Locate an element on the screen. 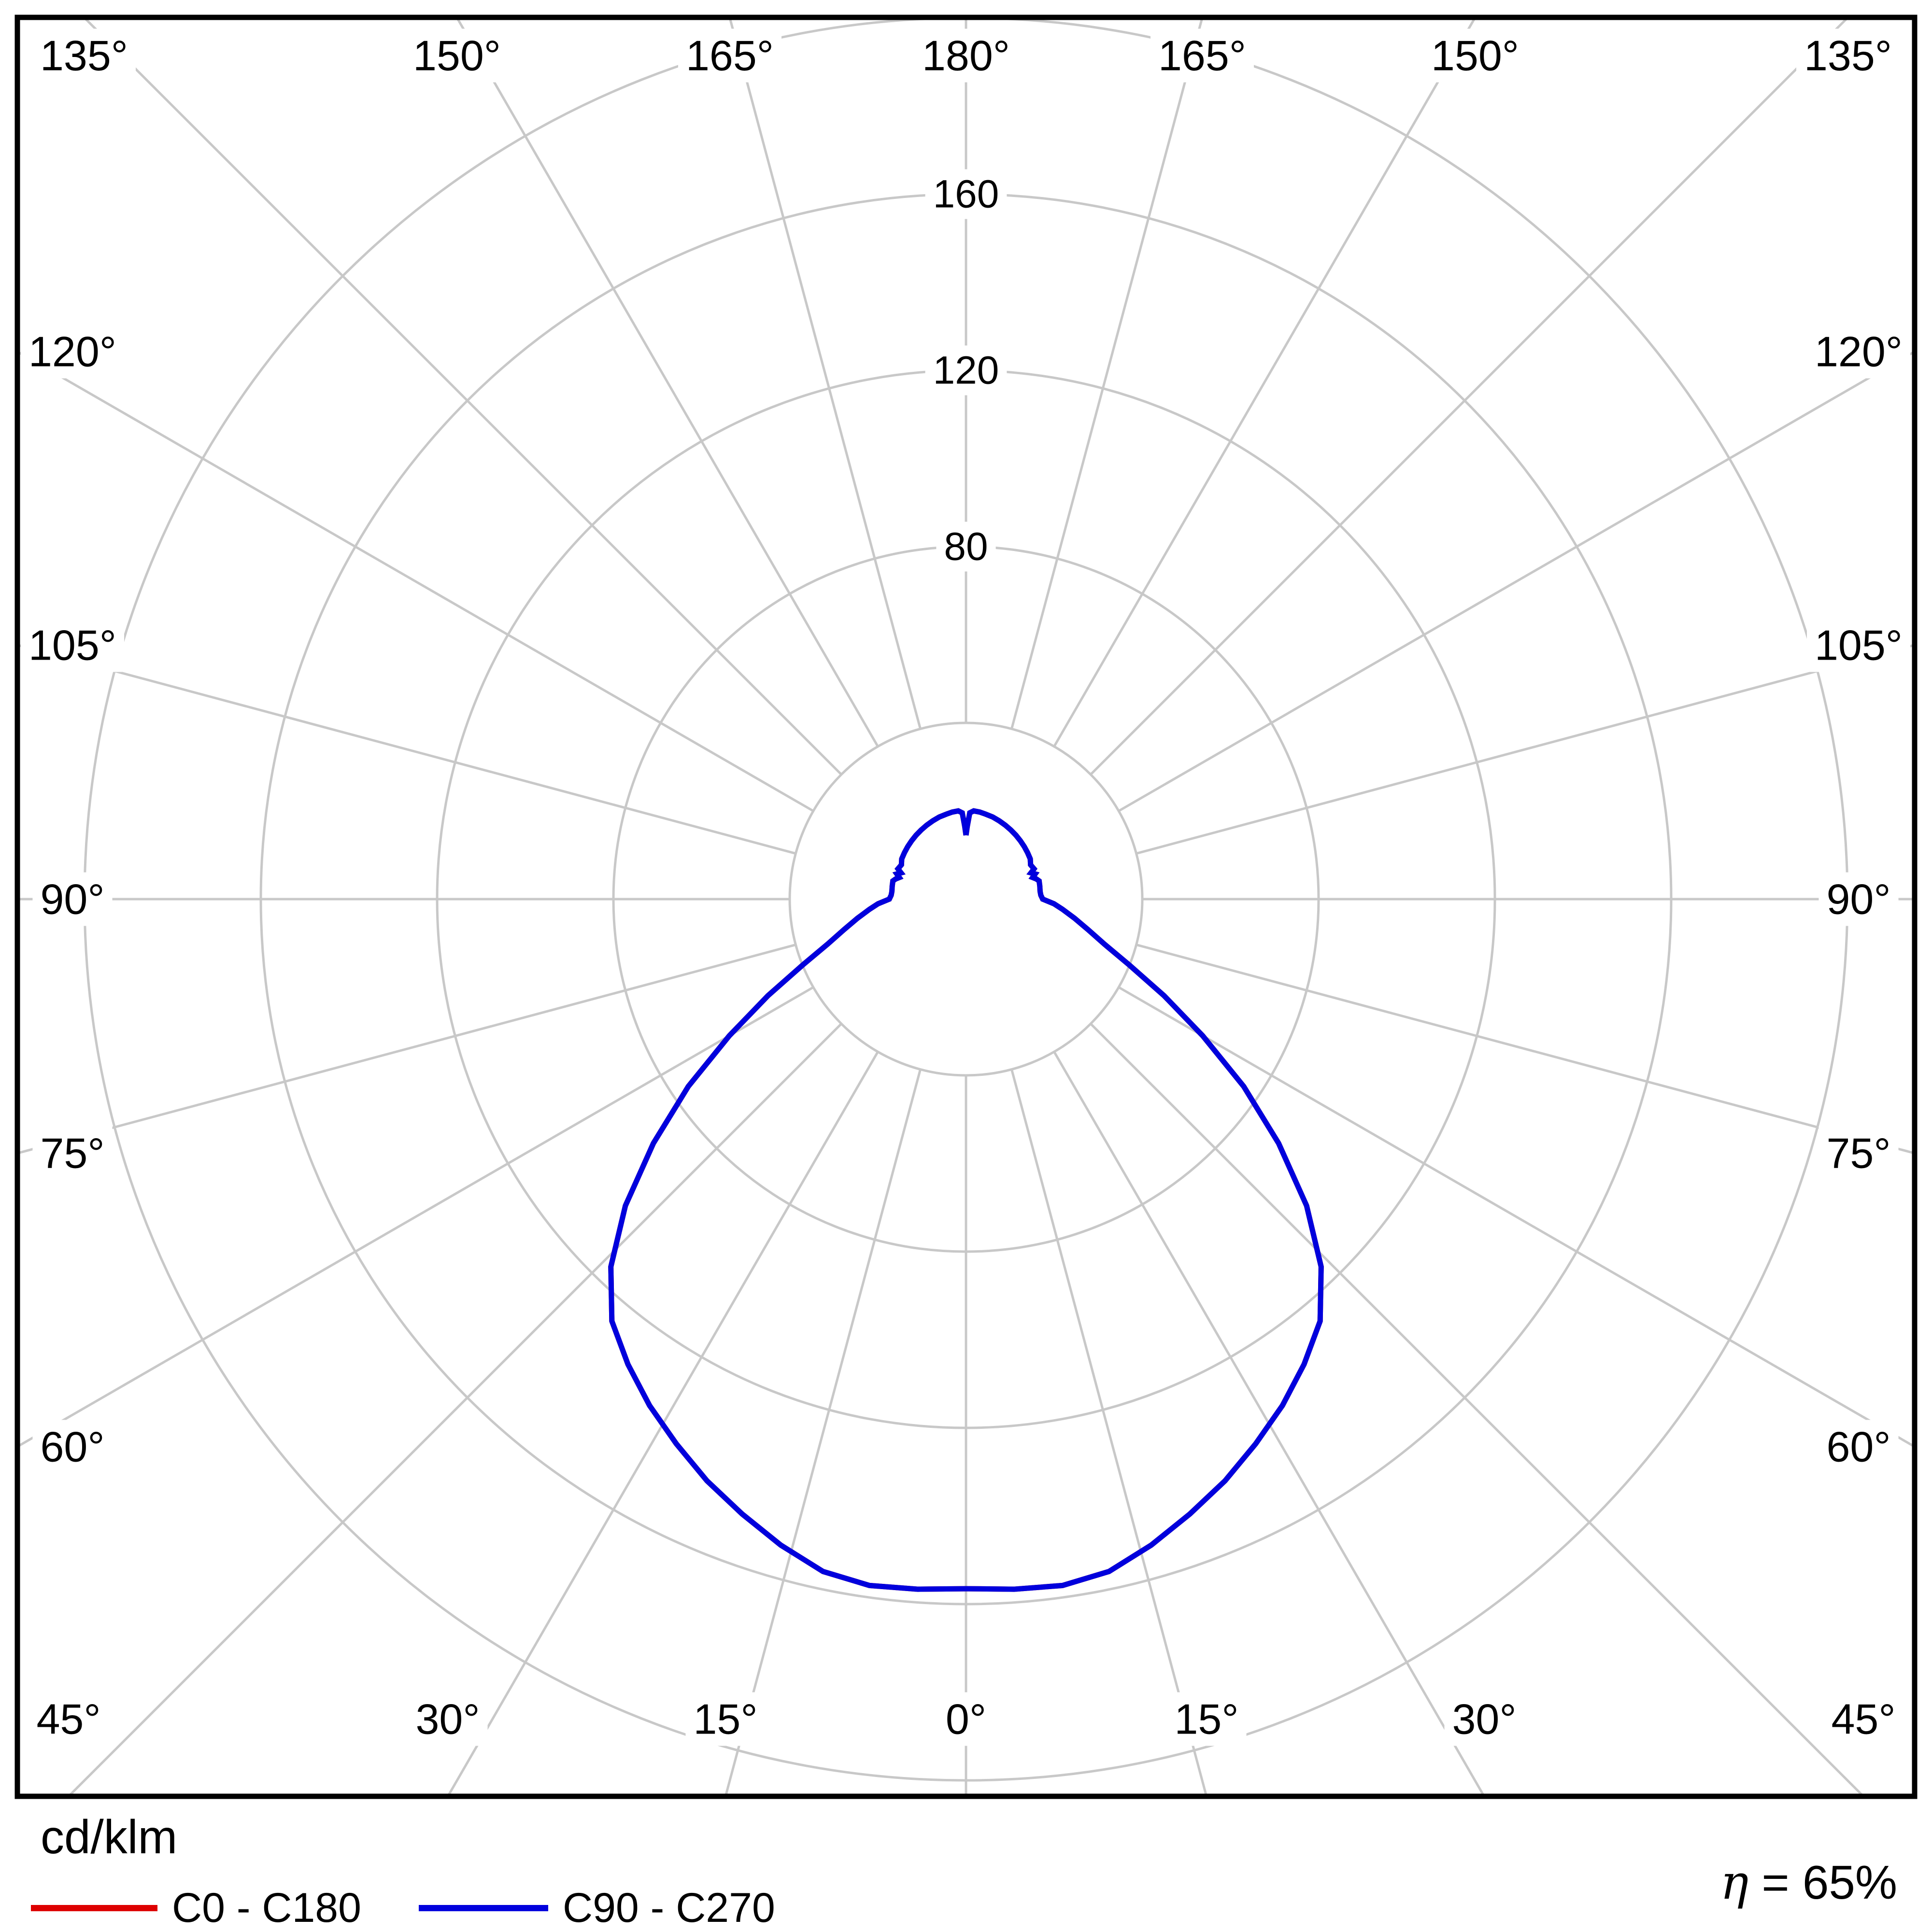 The width and height of the screenshot is (1932, 1932). svg-text: 0° is located at coordinates (966, 1719).